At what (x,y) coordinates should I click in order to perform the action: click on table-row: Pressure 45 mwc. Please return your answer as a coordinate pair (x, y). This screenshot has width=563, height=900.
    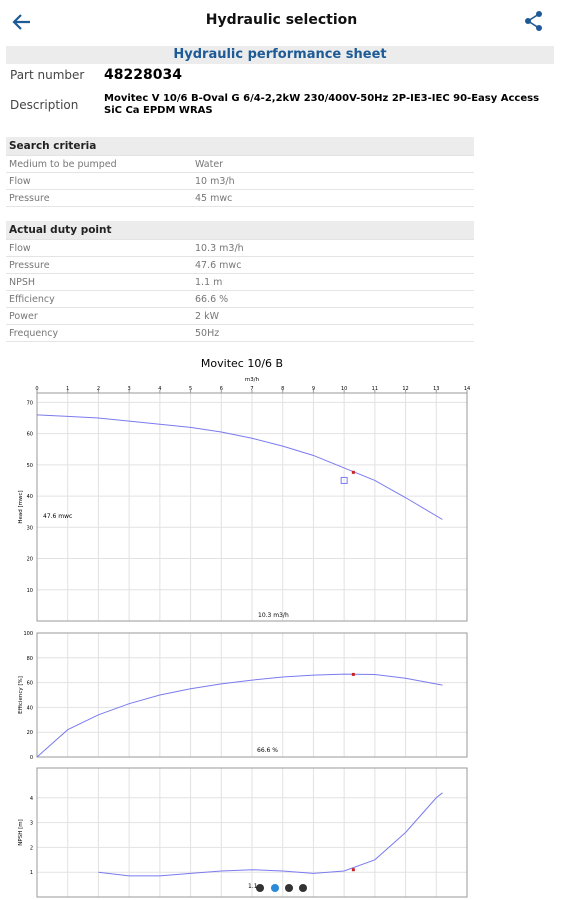
    Looking at the image, I should click on (240, 198).